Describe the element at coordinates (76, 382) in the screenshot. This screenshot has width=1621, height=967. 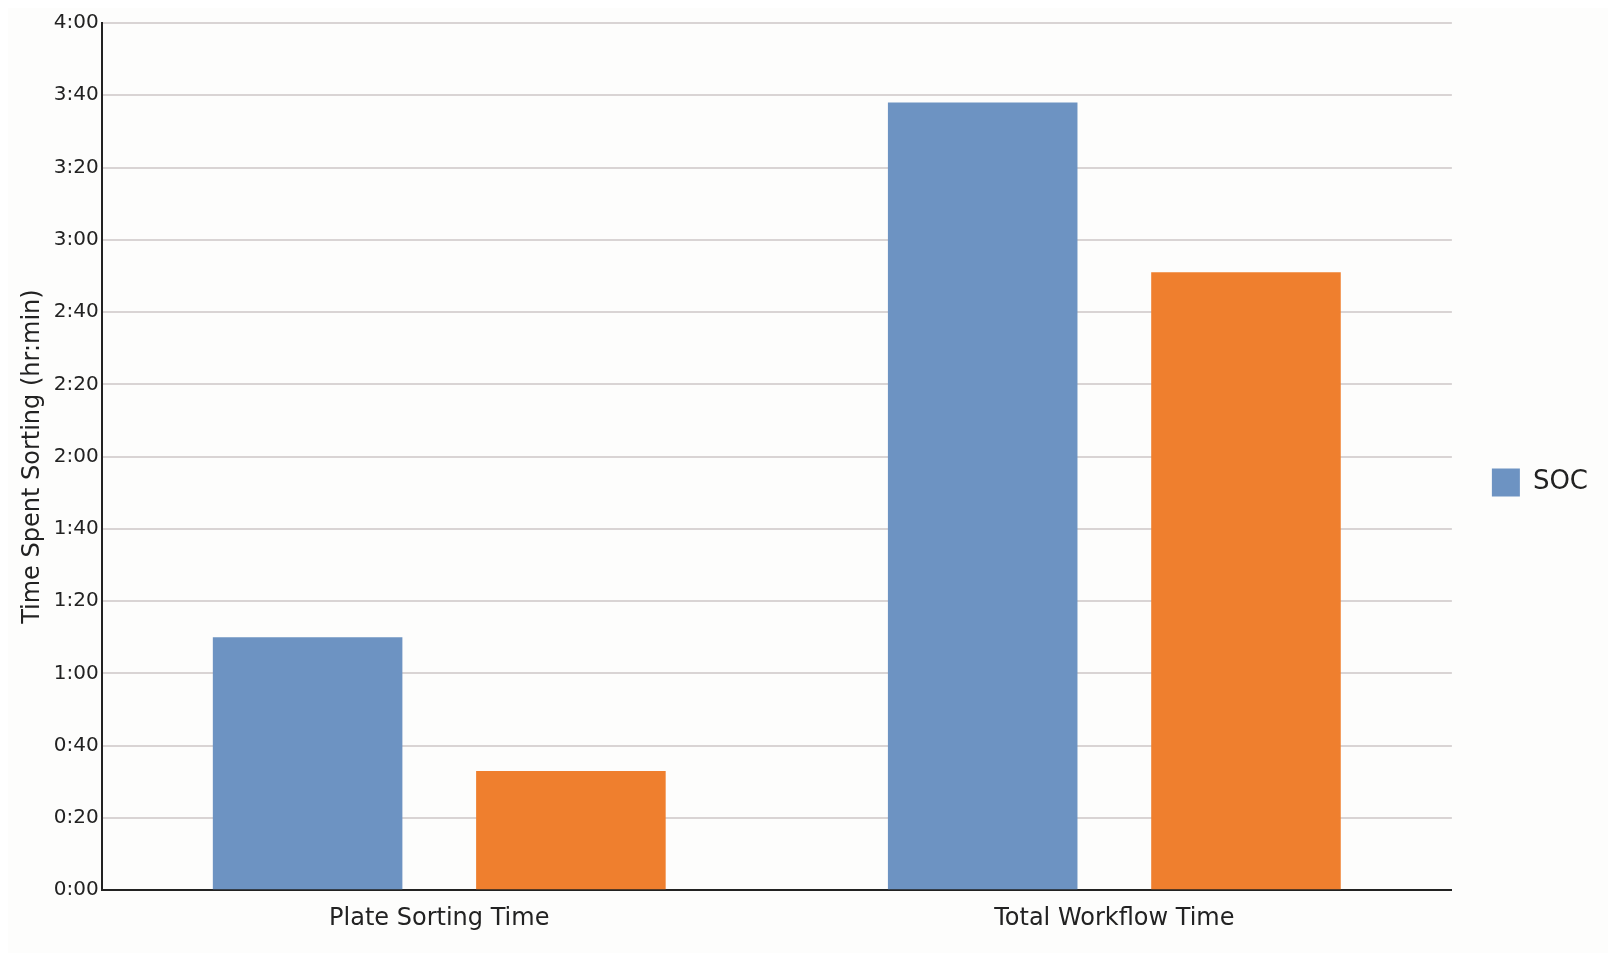
I see `y-tick-label: 2:20` at that location.